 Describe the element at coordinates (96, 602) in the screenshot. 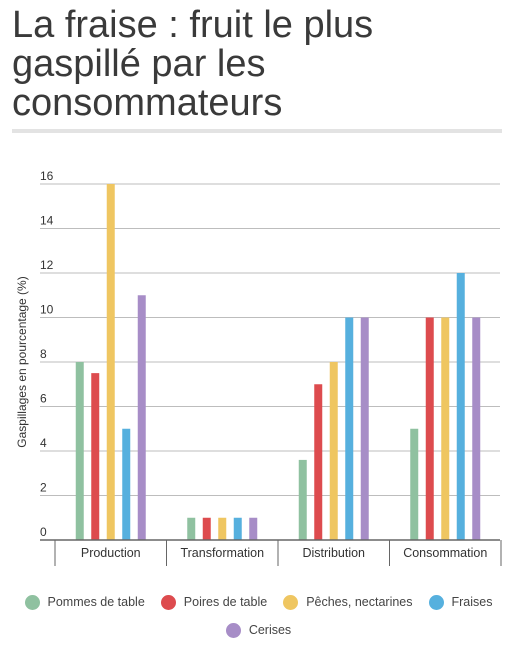

I see `legend-label: Pommes de table` at that location.